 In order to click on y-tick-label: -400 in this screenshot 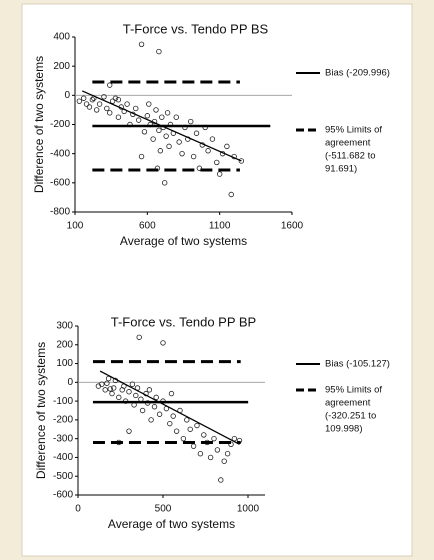, I will do `click(60, 153)`.